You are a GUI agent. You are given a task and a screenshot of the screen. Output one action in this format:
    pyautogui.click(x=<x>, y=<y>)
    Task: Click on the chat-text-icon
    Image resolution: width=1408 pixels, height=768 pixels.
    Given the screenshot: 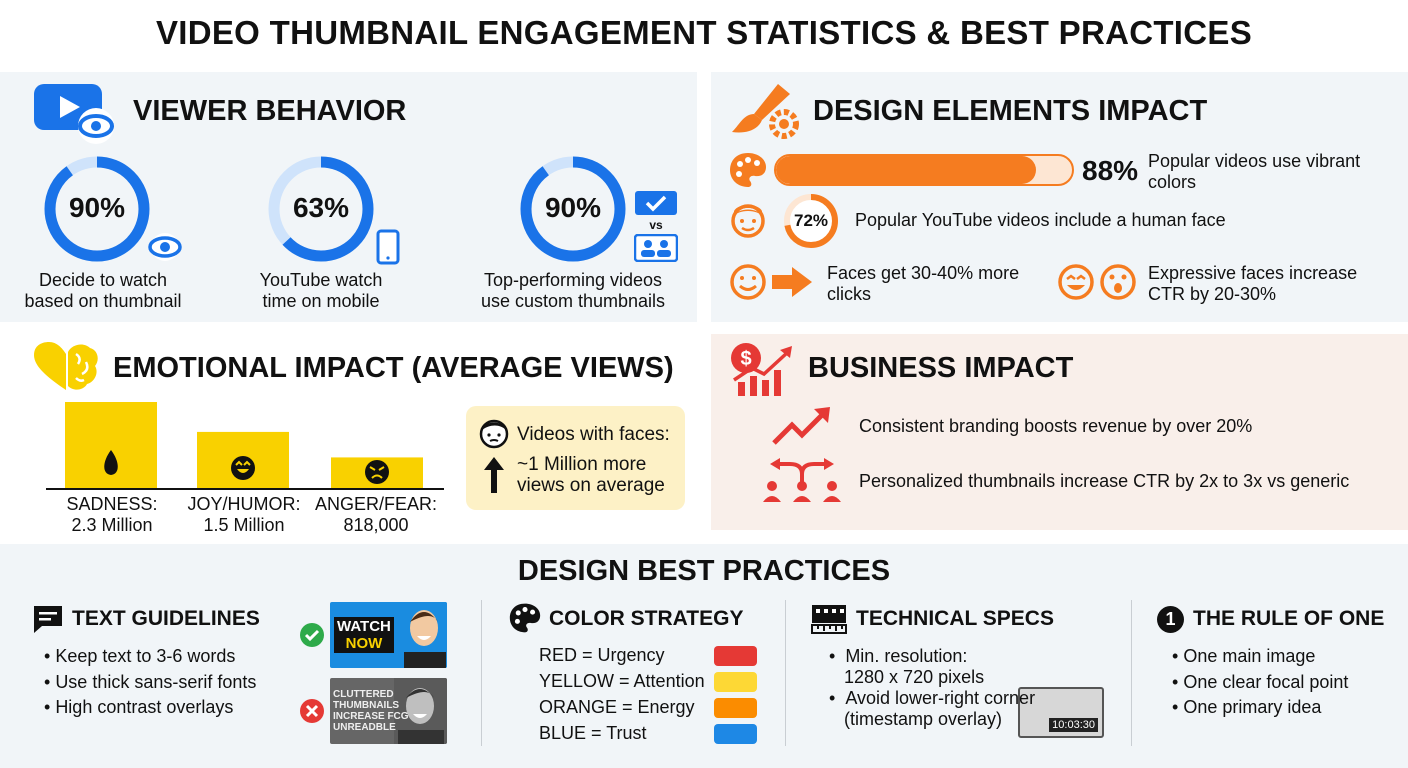 What is the action you would take?
    pyautogui.click(x=48, y=619)
    